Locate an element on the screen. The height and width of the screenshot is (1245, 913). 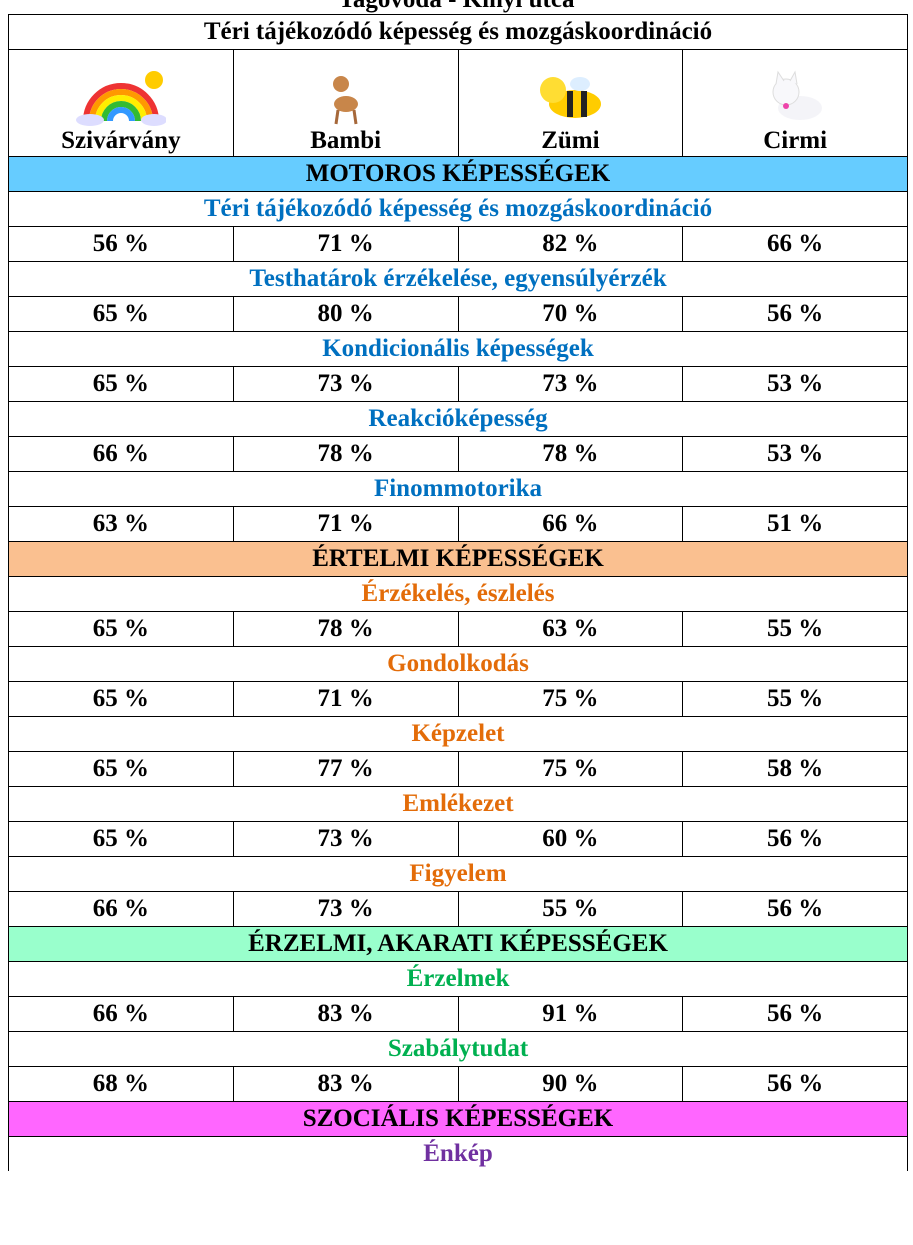
subsection-row: Érzelmek is located at coordinates (458, 979).